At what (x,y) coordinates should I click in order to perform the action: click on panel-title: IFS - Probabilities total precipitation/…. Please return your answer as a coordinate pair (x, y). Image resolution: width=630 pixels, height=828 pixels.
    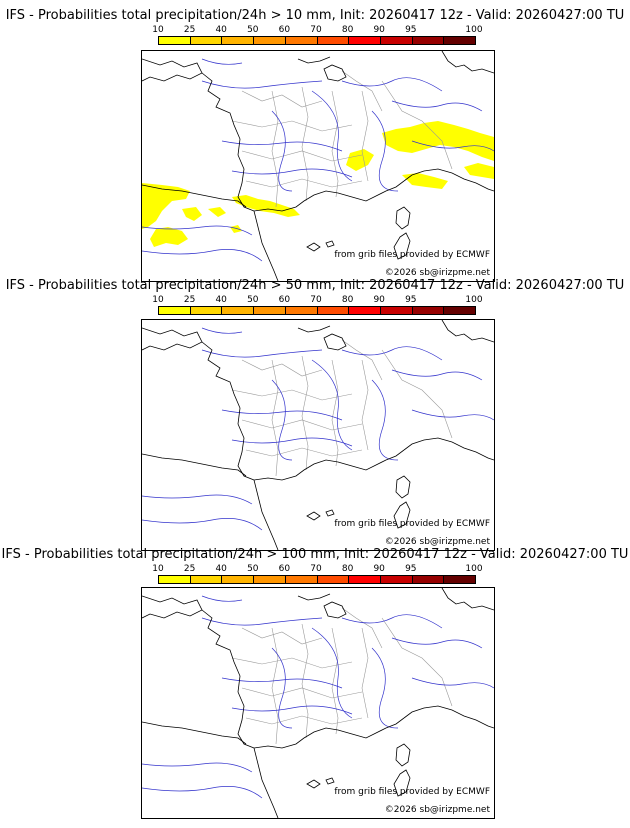
    Looking at the image, I should click on (315, 554).